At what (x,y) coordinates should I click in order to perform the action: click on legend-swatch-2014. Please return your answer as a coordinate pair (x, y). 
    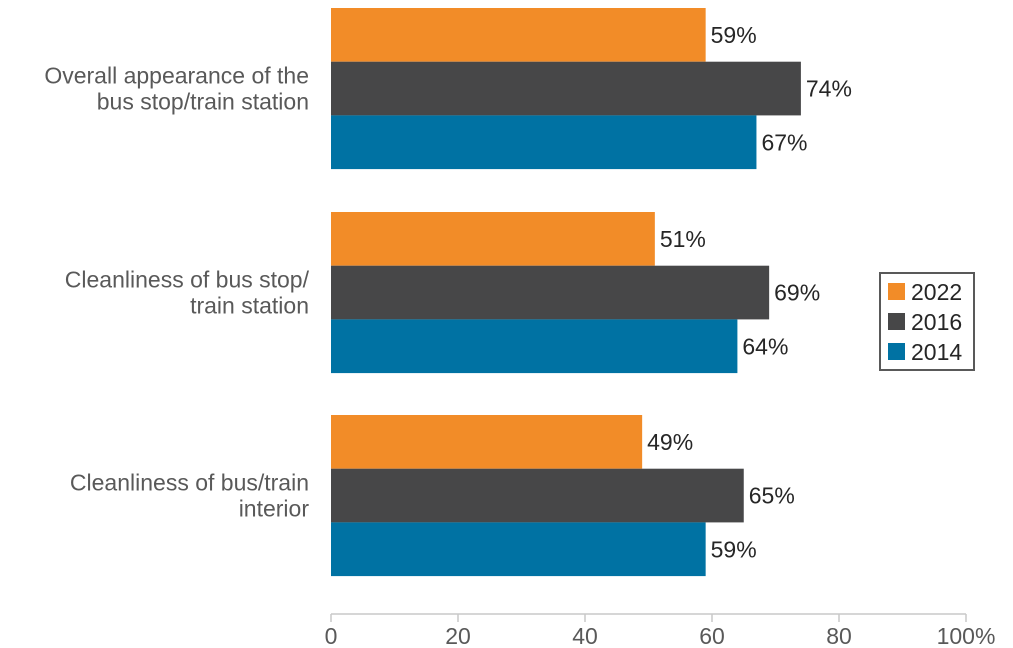
    Looking at the image, I should click on (896, 351).